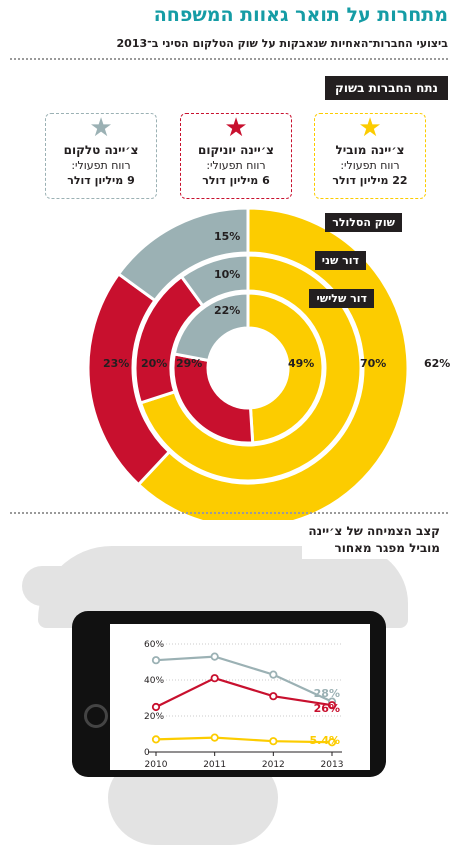 This screenshot has height=854, width=458. What do you see at coordinates (154, 363) in the screenshot?
I see `pct-label: 20%` at bounding box center [154, 363].